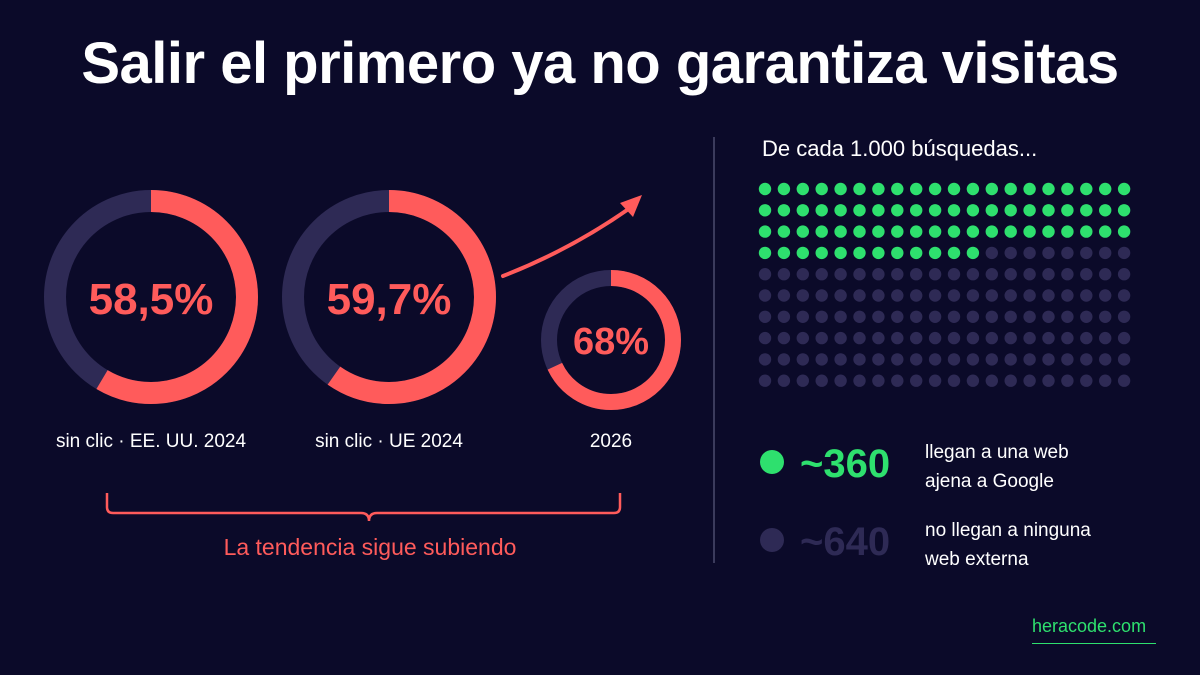  I want to click on brand-link: heracode.com, so click(1094, 630).